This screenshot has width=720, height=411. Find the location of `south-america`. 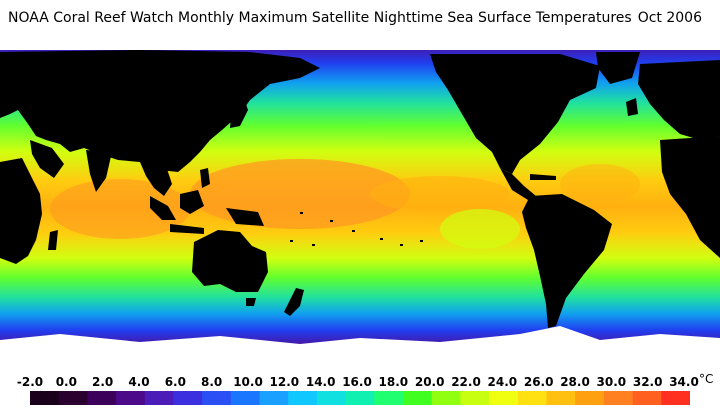

south-america is located at coordinates (567, 261).